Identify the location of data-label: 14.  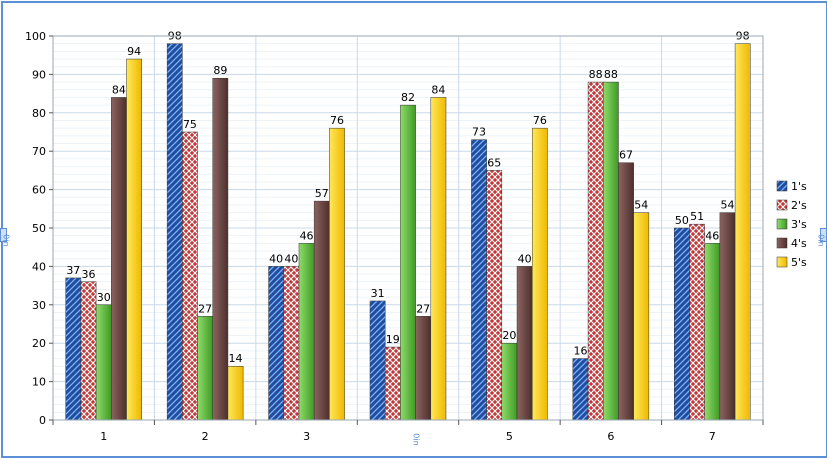
(236, 358).